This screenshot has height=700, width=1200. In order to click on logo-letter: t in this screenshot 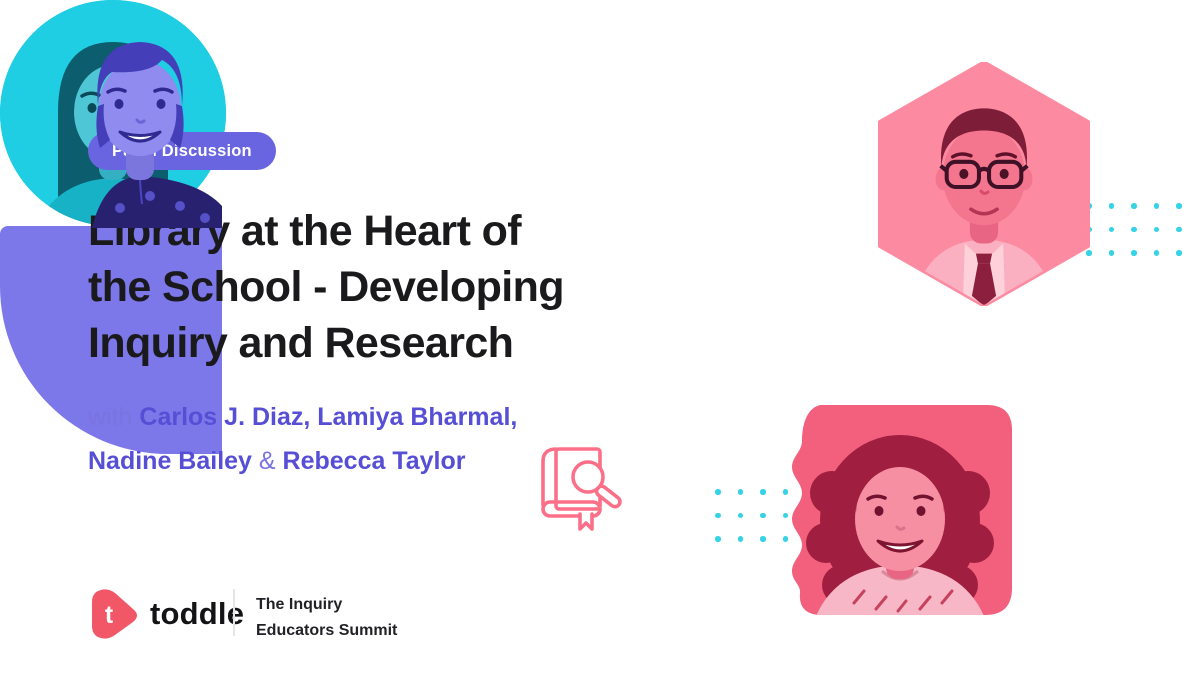, I will do `click(109, 615)`.